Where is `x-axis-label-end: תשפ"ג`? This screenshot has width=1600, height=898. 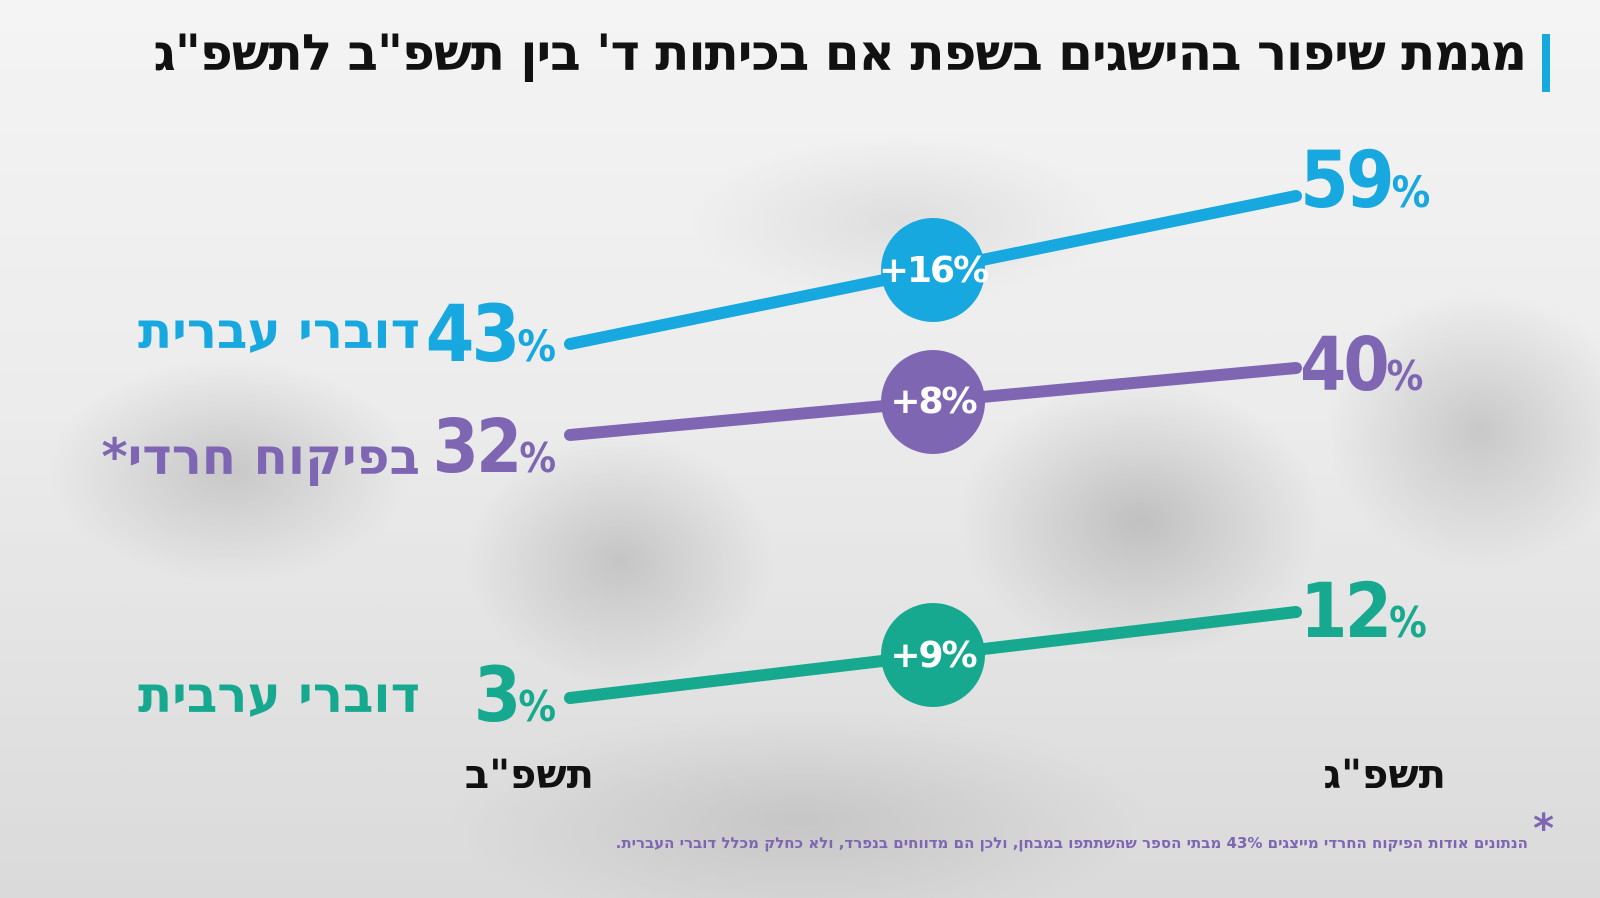 x-axis-label-end: תשפ"ג is located at coordinates (1384, 775).